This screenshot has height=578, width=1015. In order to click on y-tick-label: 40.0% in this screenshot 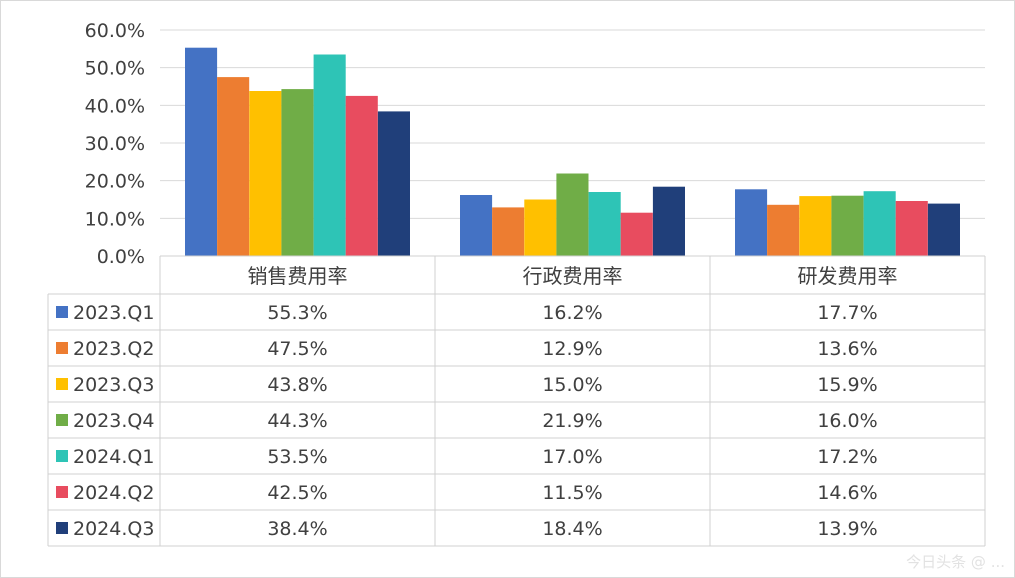, I will do `click(115, 106)`.